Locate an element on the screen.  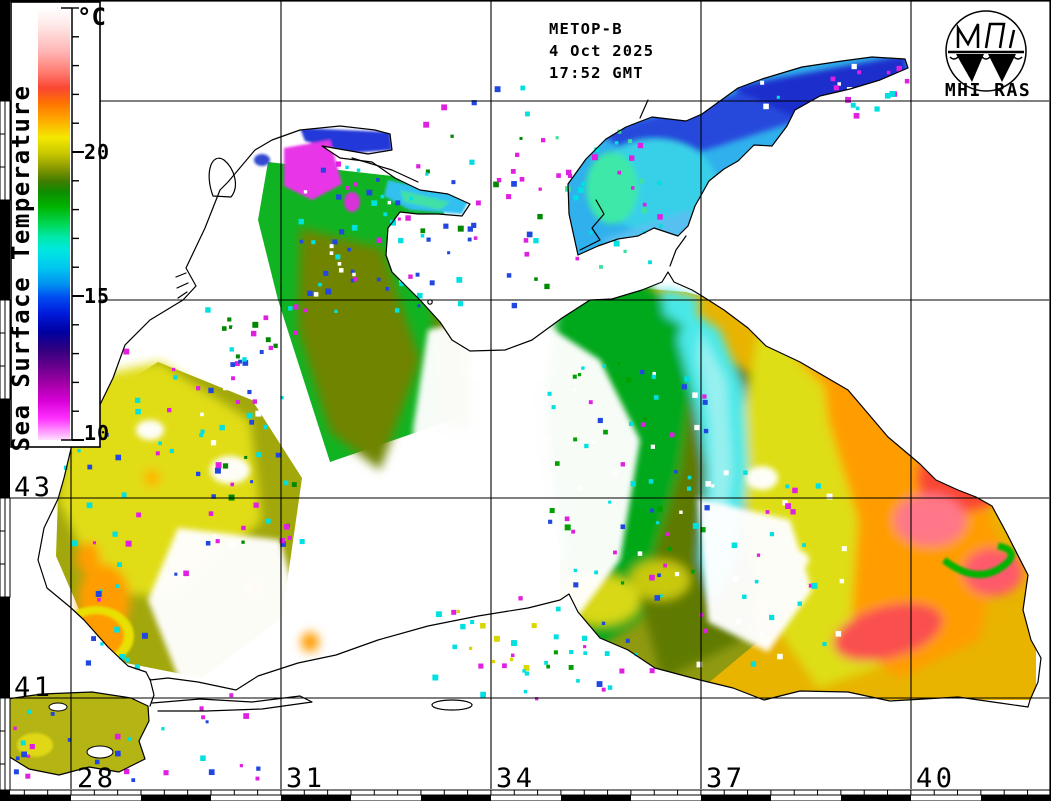
header-time: 17:52 GMT is located at coordinates (596, 73).